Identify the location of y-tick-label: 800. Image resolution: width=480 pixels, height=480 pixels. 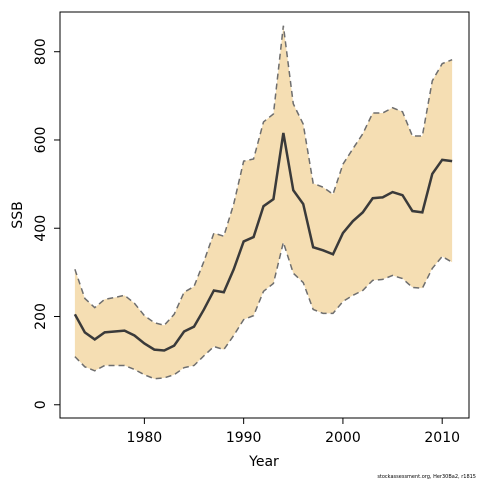
(41, 51).